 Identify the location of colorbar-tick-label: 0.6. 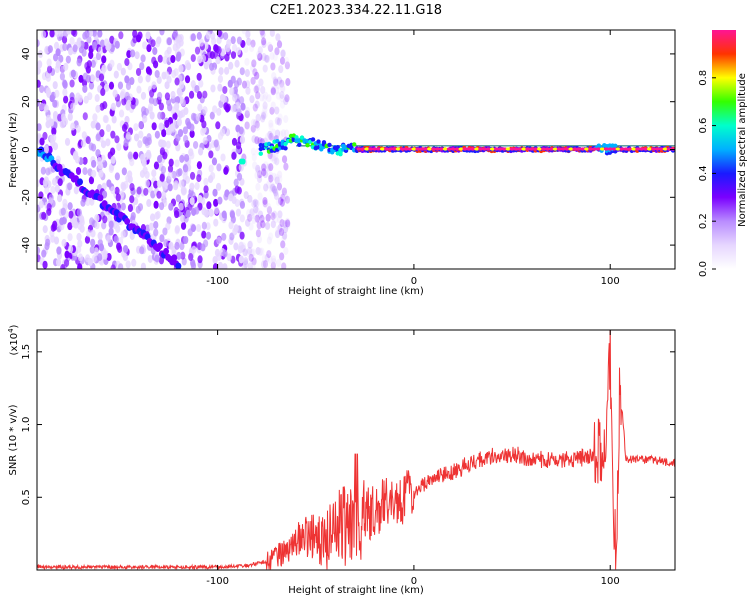
(703, 126).